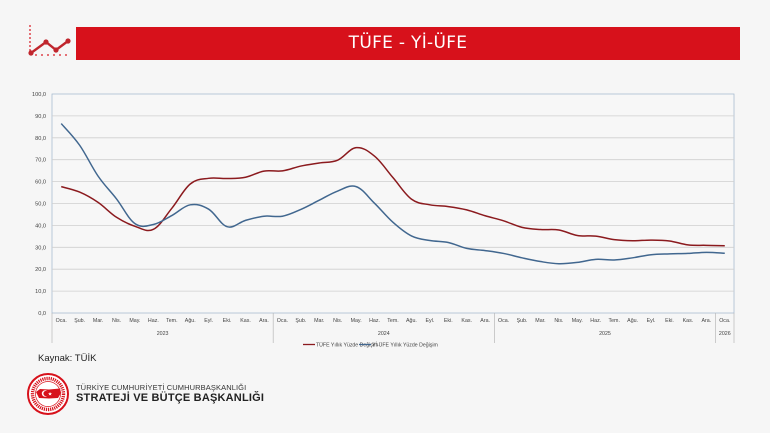 This screenshot has width=770, height=433. Describe the element at coordinates (40, 248) in the screenshot. I see `y-tick-label: 30,0` at that location.